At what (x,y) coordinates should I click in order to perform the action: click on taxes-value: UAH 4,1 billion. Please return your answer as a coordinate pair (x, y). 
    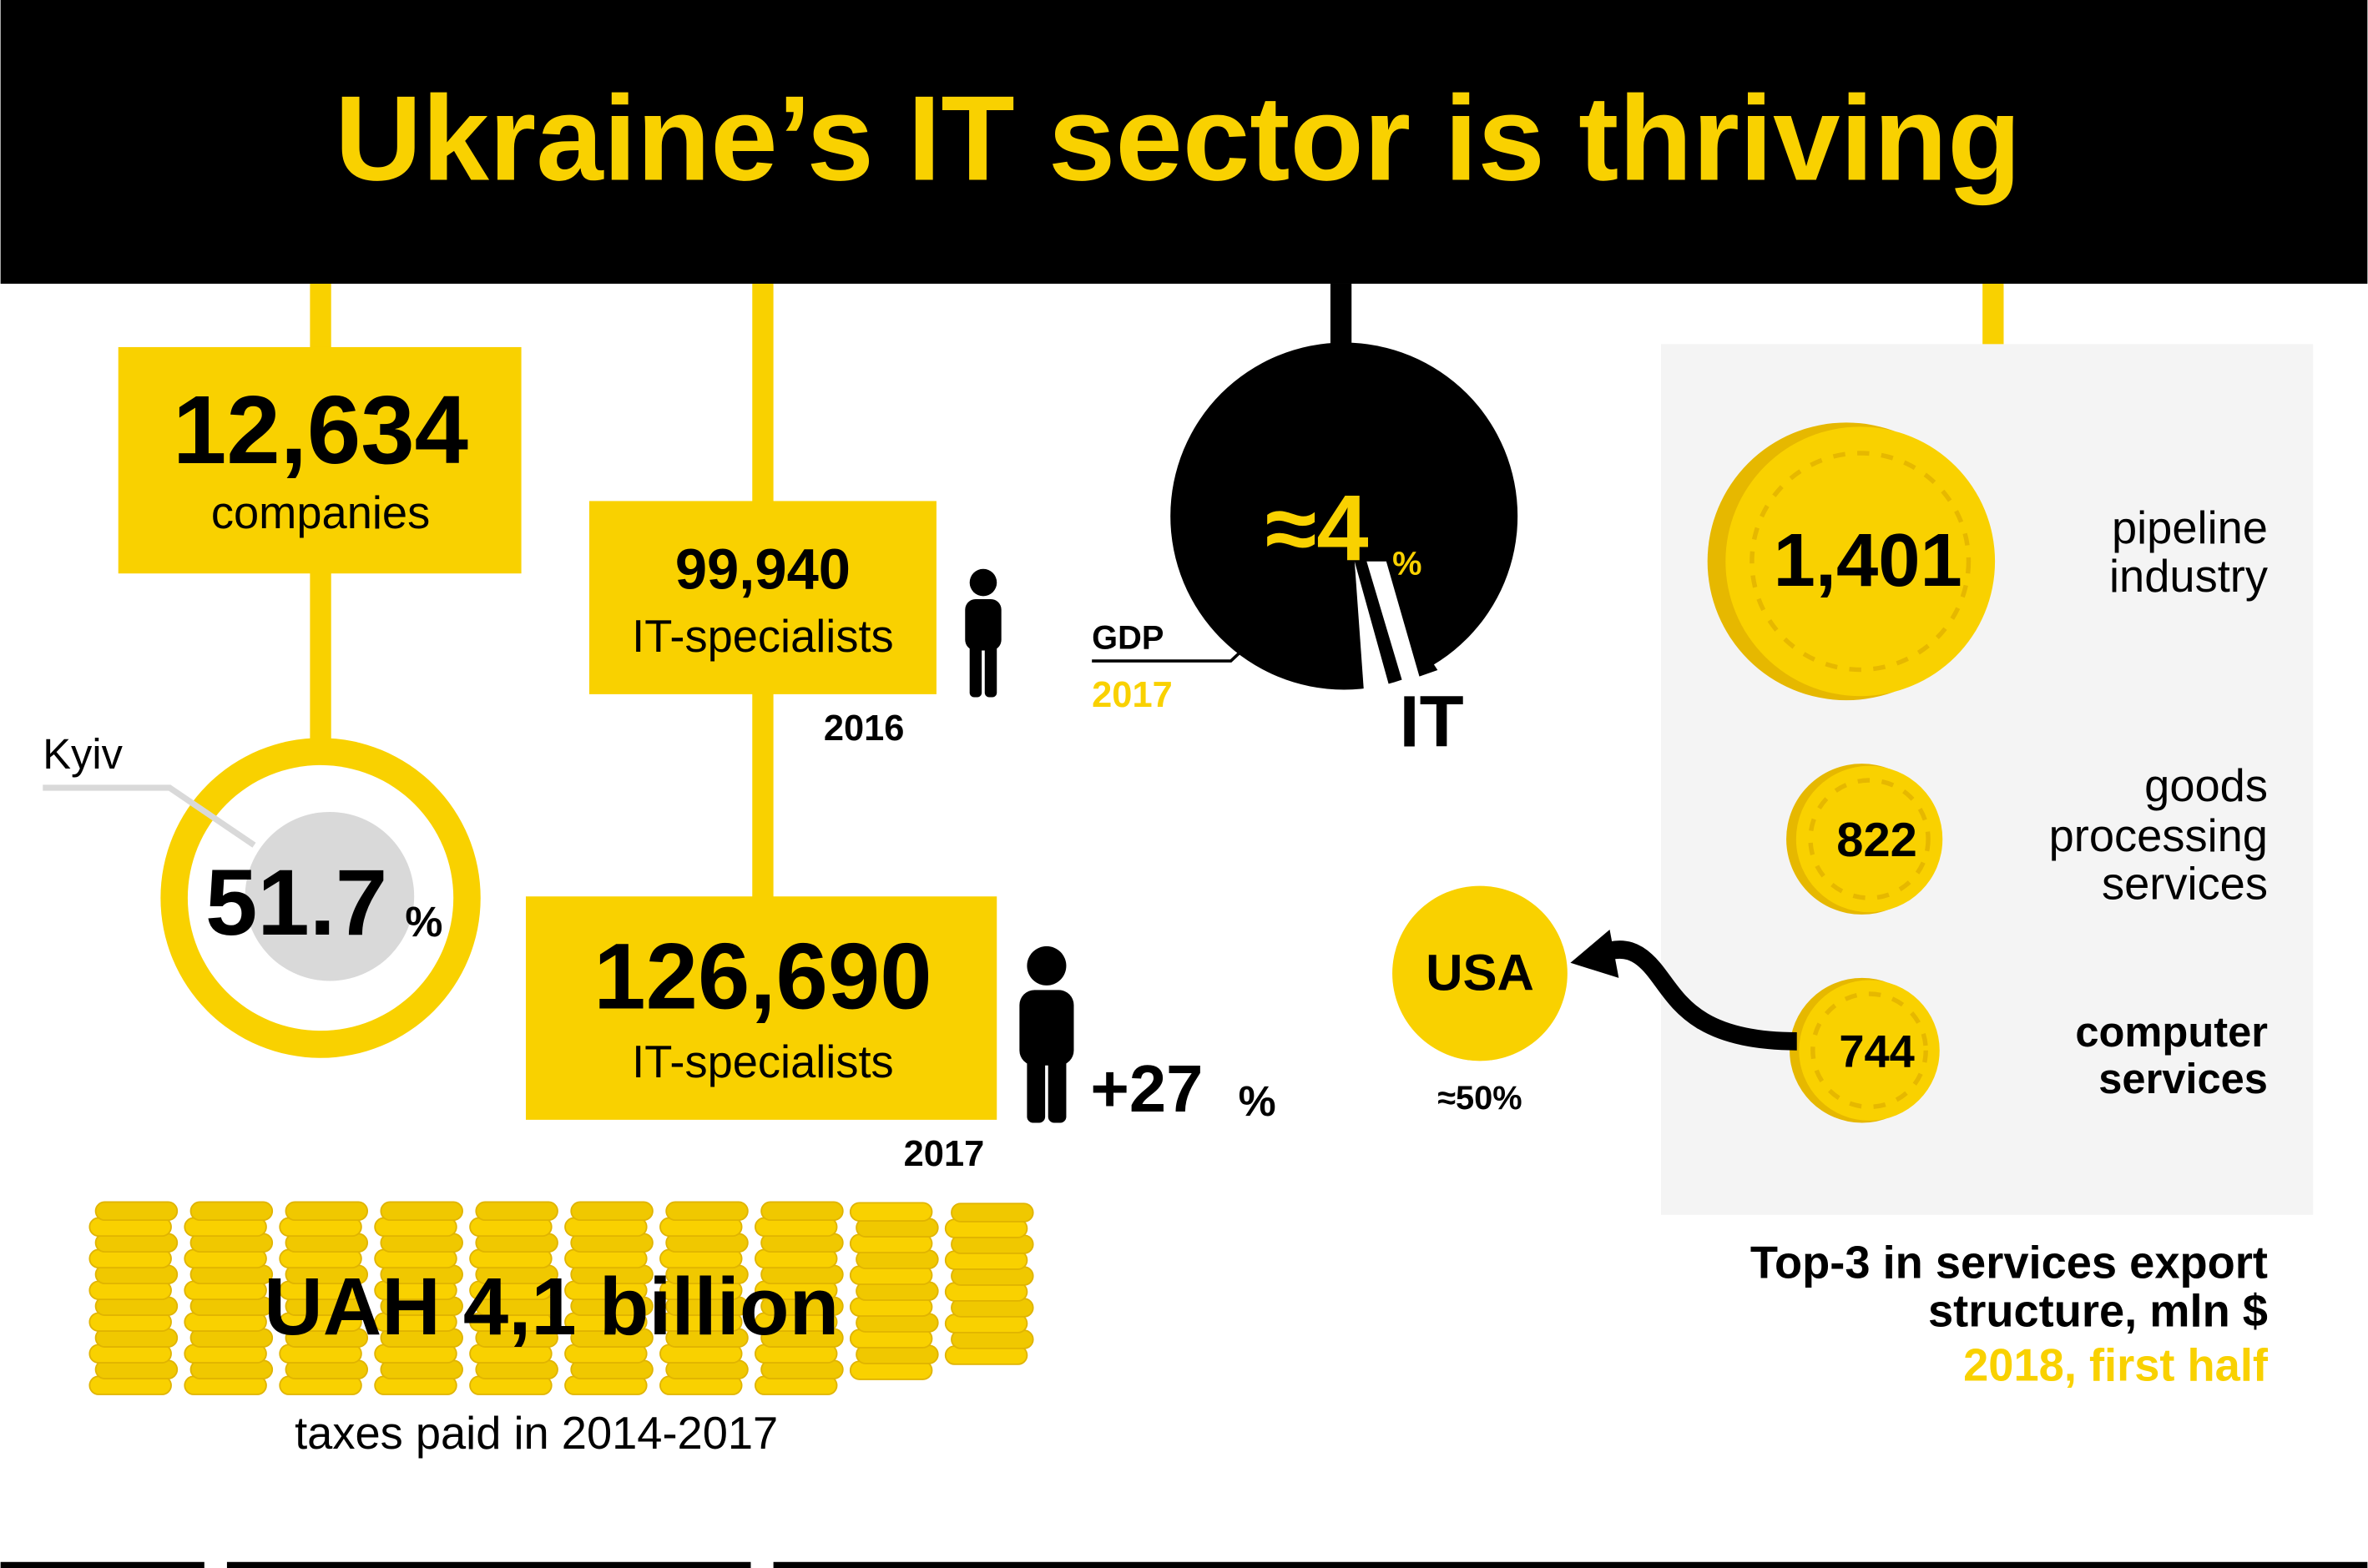
    Looking at the image, I should click on (551, 1306).